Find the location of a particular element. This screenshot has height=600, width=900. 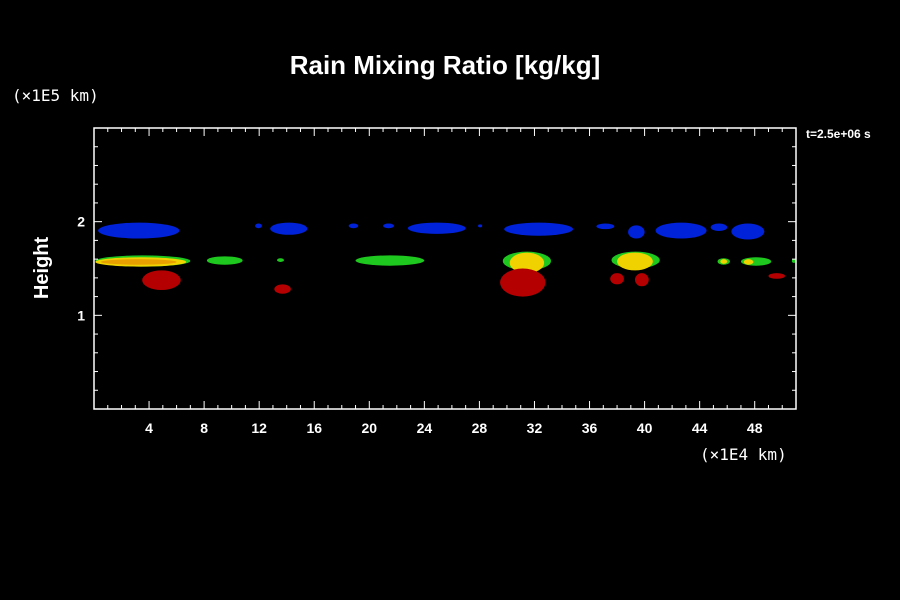

x-tick-label-48: 48 is located at coordinates (755, 428).